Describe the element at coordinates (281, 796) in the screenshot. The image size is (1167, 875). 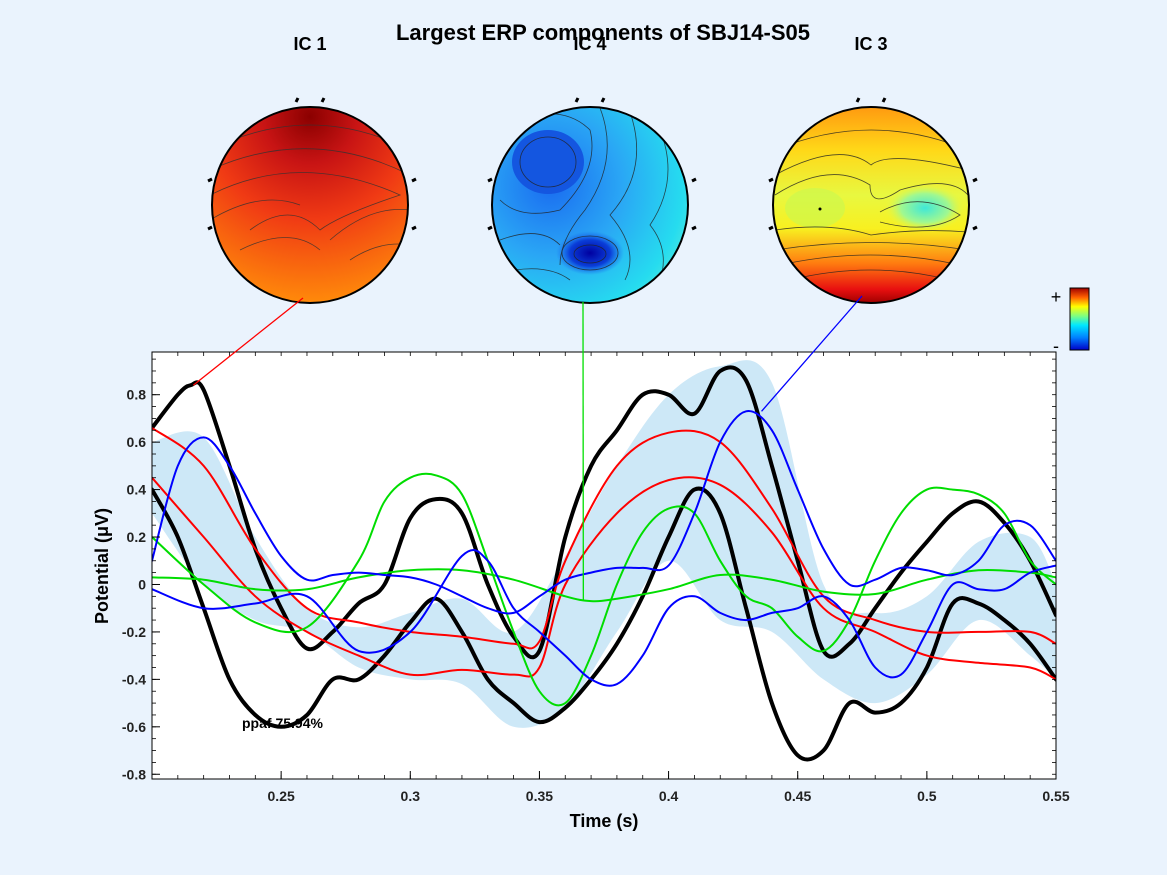
I see `x-tick-label-0: 0.25` at that location.